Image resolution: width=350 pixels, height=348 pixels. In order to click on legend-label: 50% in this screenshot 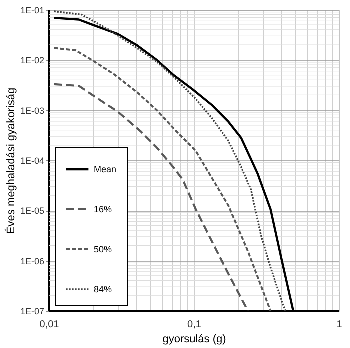, I will do `click(103, 249)`.